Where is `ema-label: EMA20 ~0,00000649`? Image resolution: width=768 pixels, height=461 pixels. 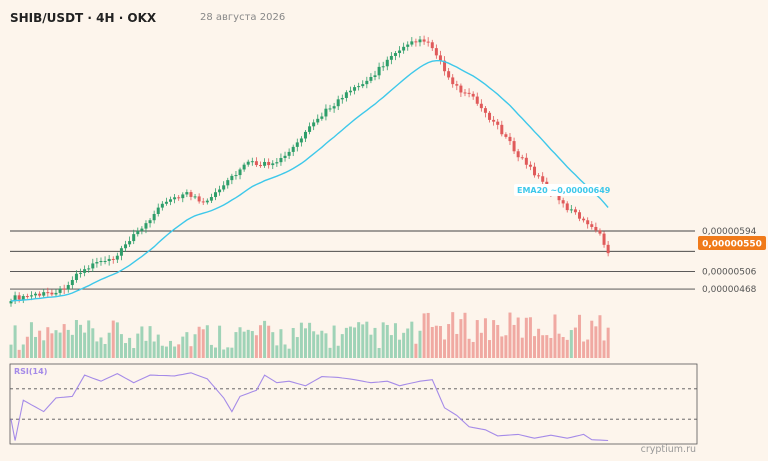 ema-label: EMA20 ~0,00000649 is located at coordinates (562, 190).